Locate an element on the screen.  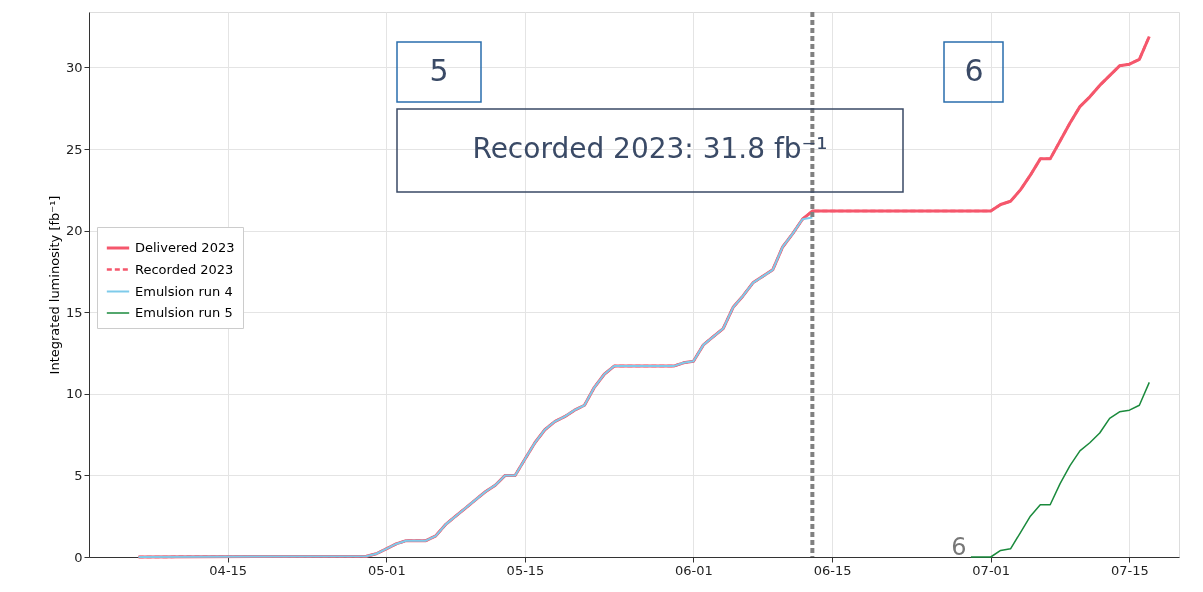
annotation: 5 is located at coordinates (439, 70).